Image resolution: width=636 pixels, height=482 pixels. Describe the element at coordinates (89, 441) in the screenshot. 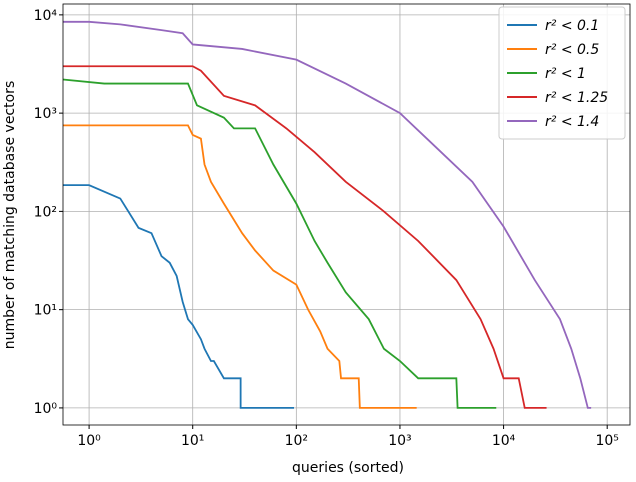

I see `x-tick-label: 10⁰` at that location.